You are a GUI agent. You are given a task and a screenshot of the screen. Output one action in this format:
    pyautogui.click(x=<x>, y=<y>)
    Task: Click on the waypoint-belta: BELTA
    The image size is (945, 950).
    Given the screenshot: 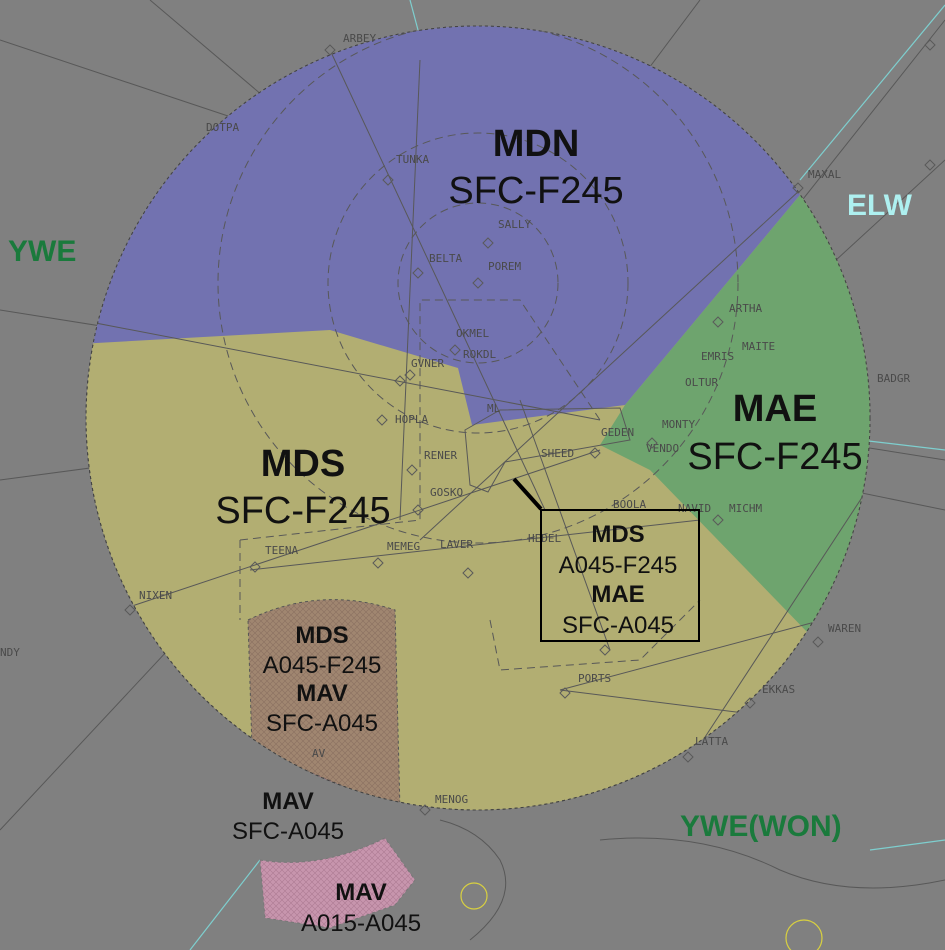 What is the action you would take?
    pyautogui.click(x=445, y=258)
    